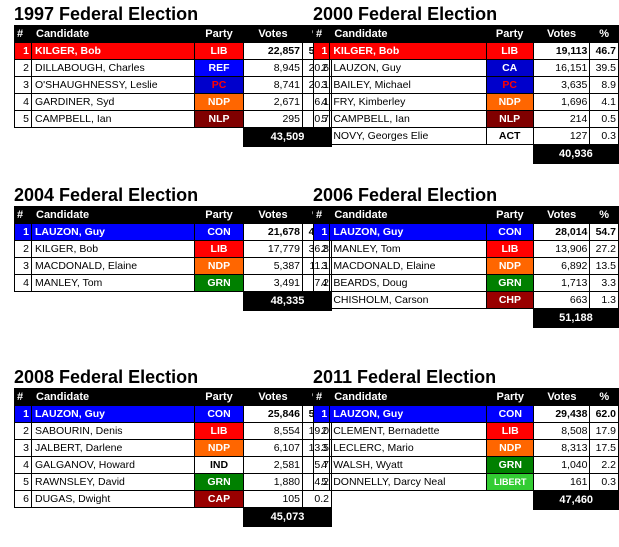 This screenshot has width=619, height=547. What do you see at coordinates (604, 414) in the screenshot?
I see `vote-percent: 62.0` at bounding box center [604, 414].